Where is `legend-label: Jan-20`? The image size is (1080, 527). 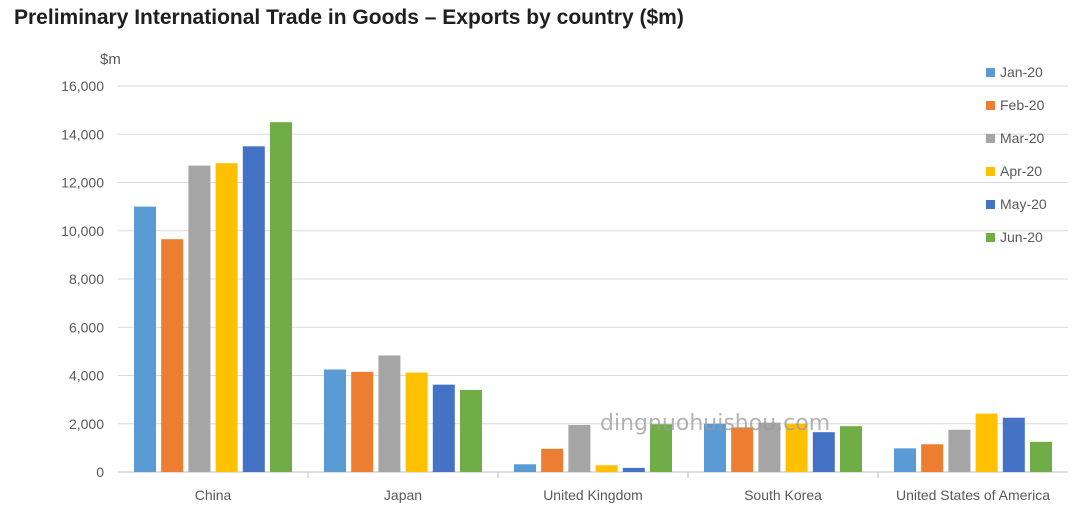 legend-label: Jan-20 is located at coordinates (1021, 72).